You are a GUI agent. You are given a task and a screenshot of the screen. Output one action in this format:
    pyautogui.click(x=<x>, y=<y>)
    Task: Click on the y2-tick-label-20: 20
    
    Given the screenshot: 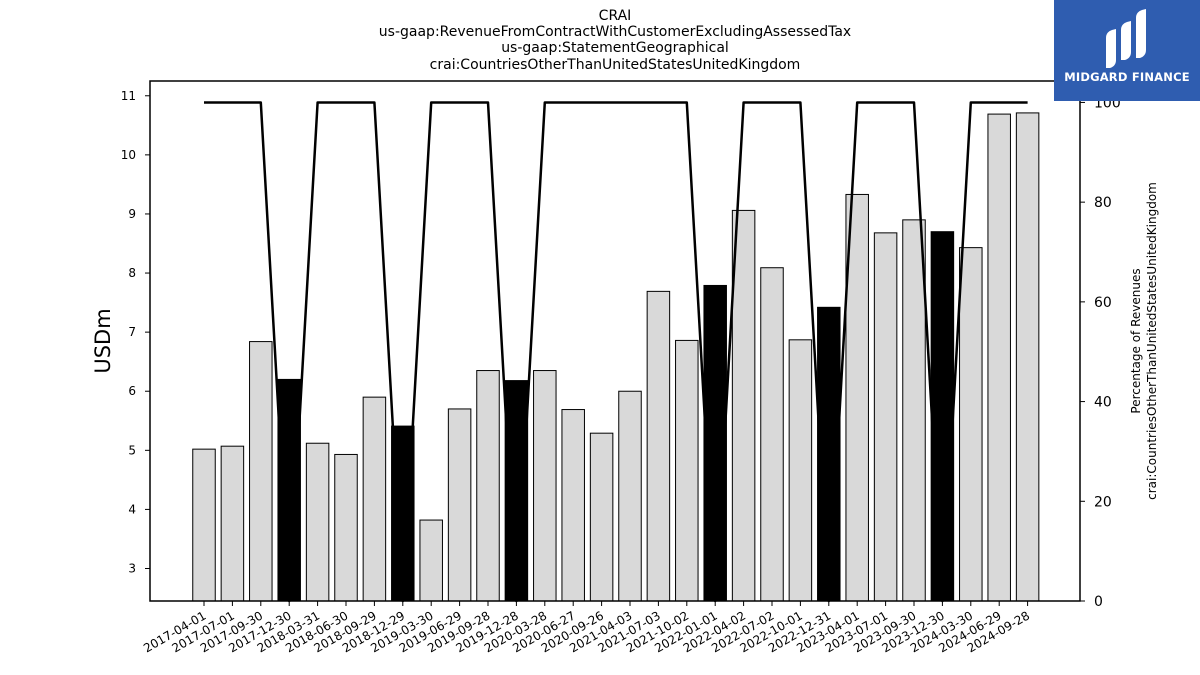 What is the action you would take?
    pyautogui.click(x=1103, y=502)
    